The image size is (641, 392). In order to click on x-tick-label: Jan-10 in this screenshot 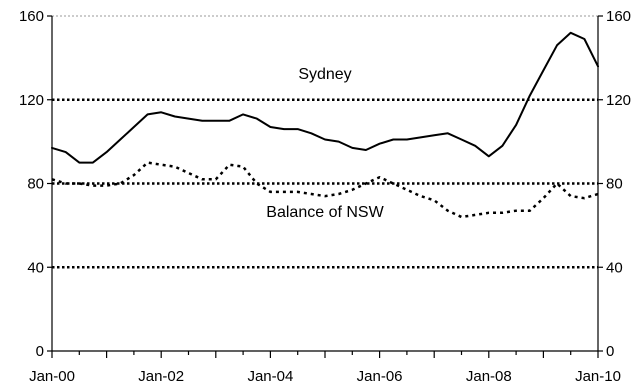, I will do `click(598, 376)`.